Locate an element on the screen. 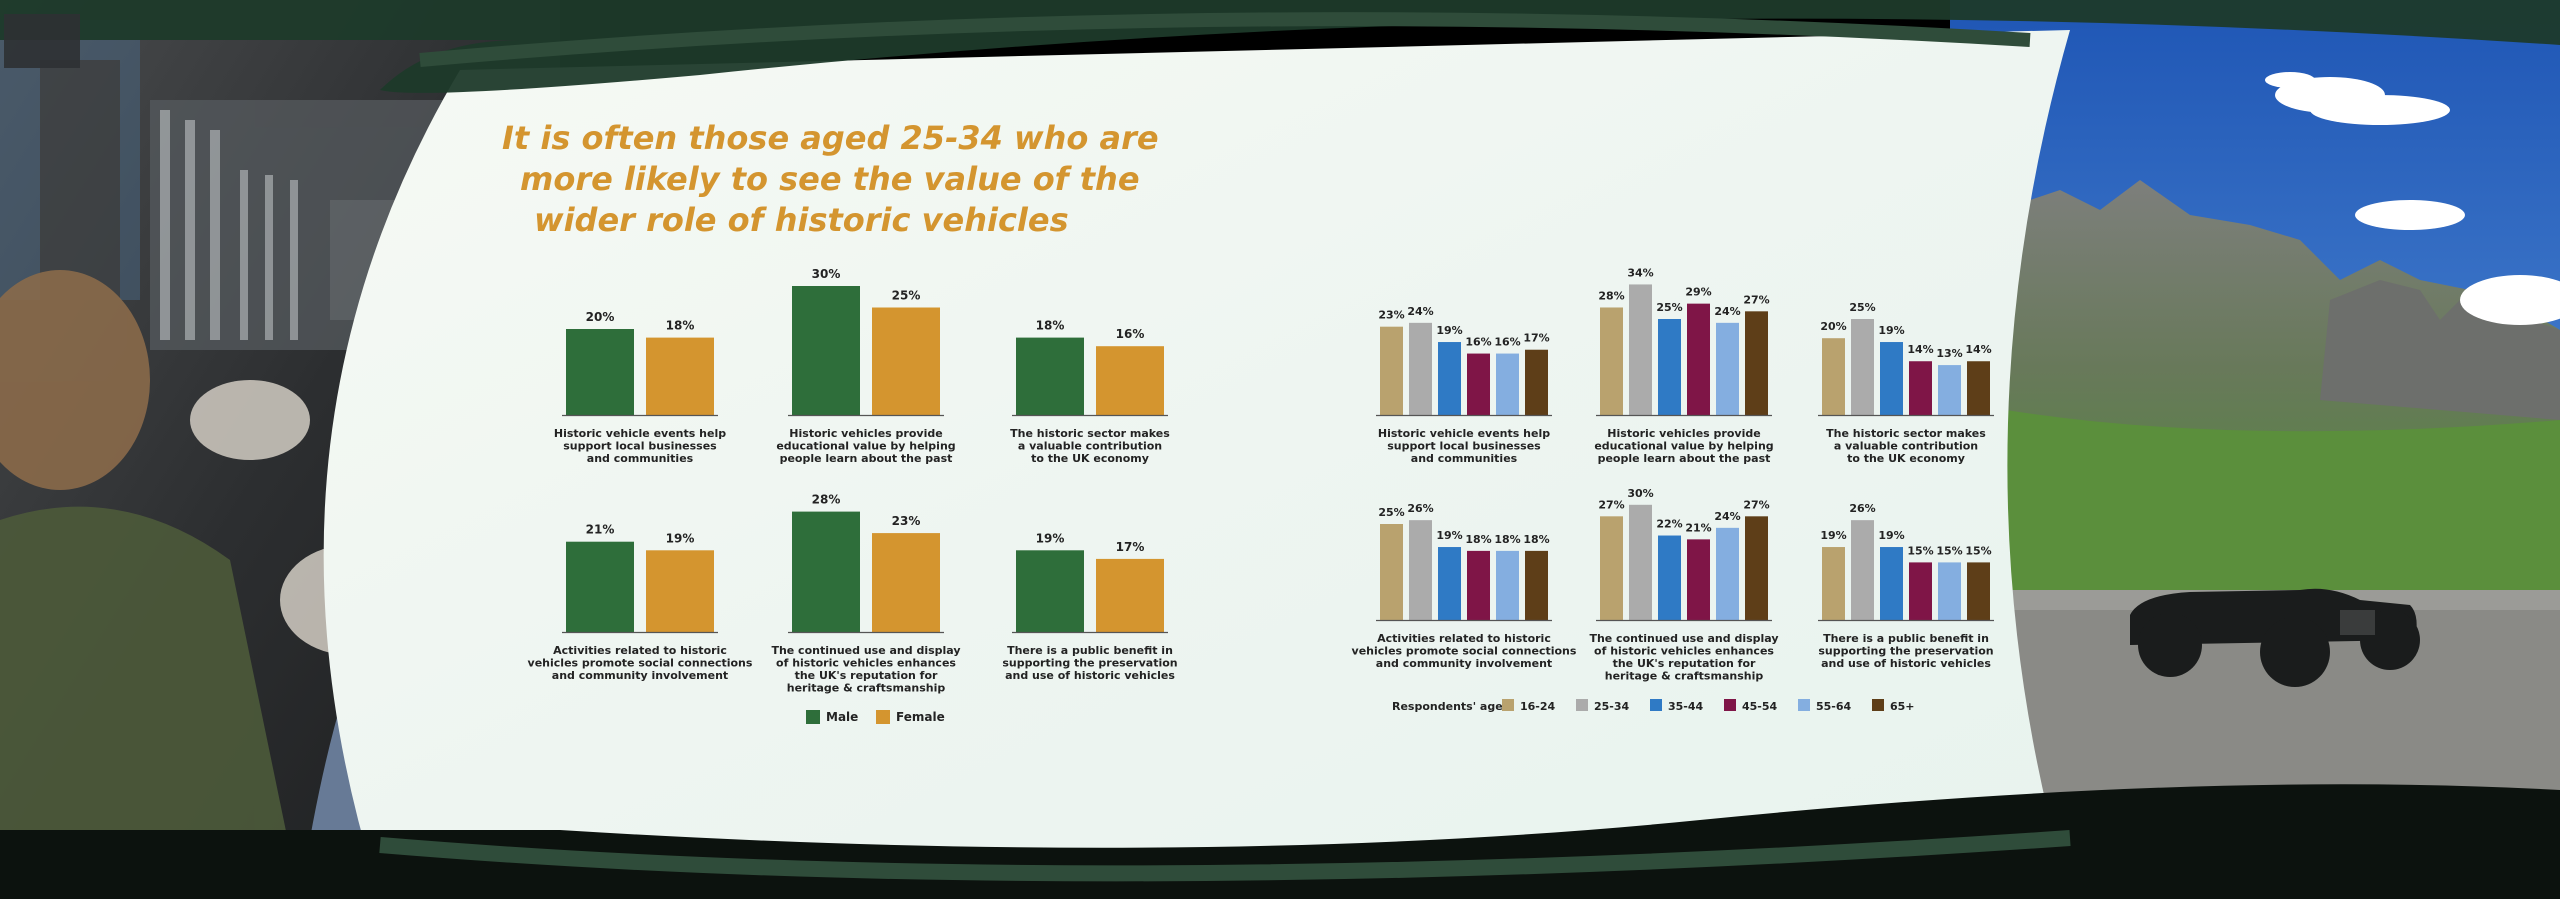  headline-line-3: wider role of historic vehicles is located at coordinates (801, 220).